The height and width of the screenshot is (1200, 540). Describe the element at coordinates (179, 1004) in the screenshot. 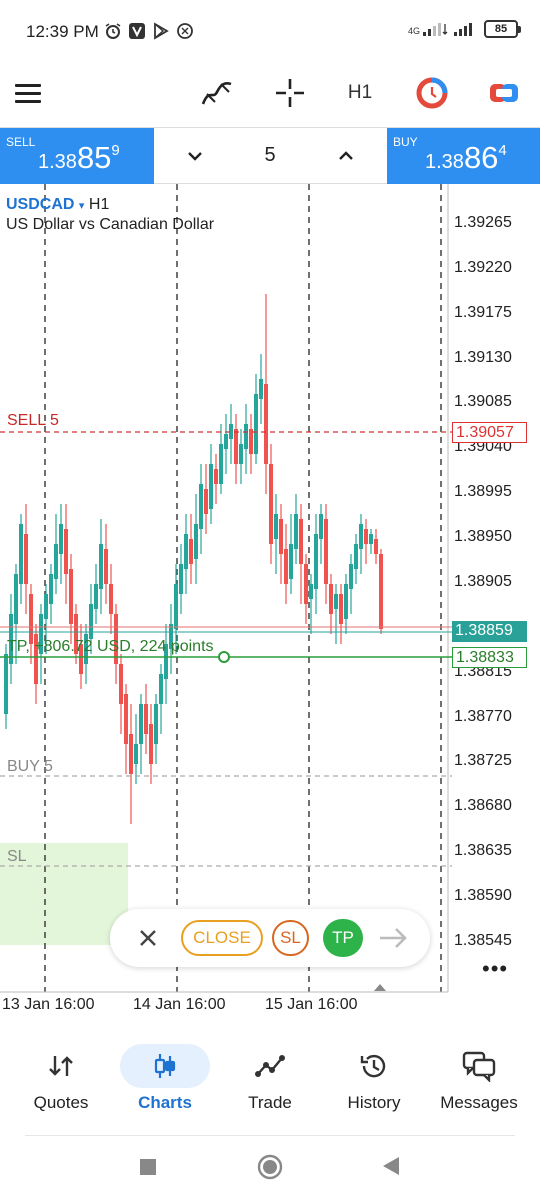

I see `date-axis-label: 14 Jan 16:00` at that location.